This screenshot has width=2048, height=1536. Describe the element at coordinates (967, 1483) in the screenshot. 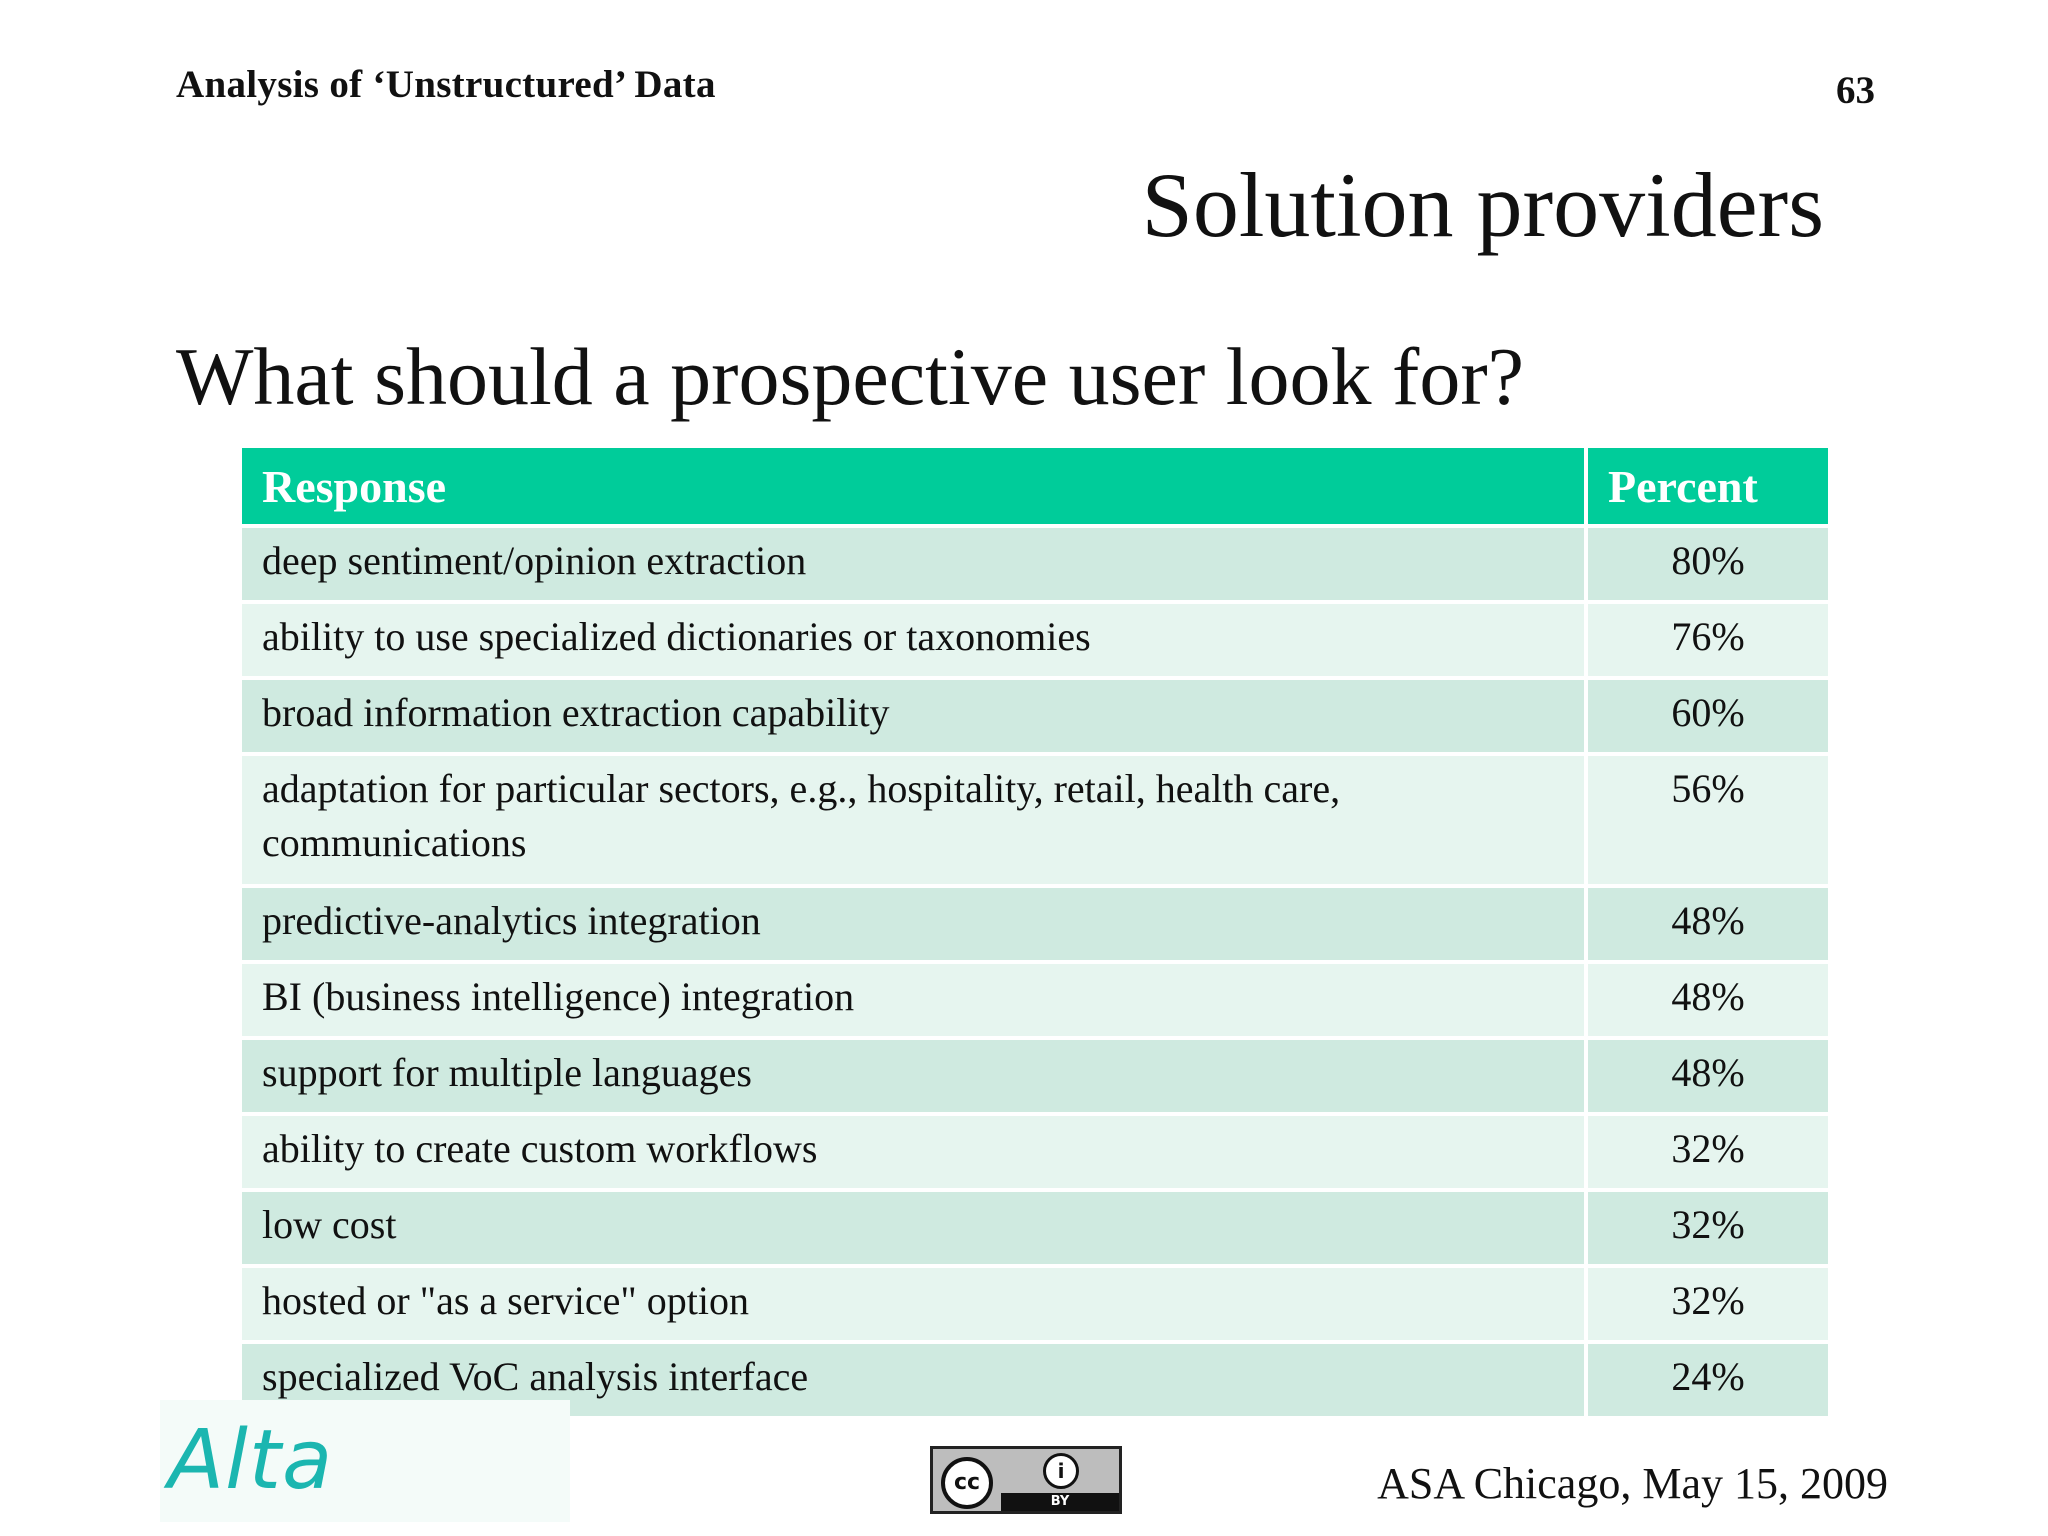

I see `cc-icon: cc` at that location.